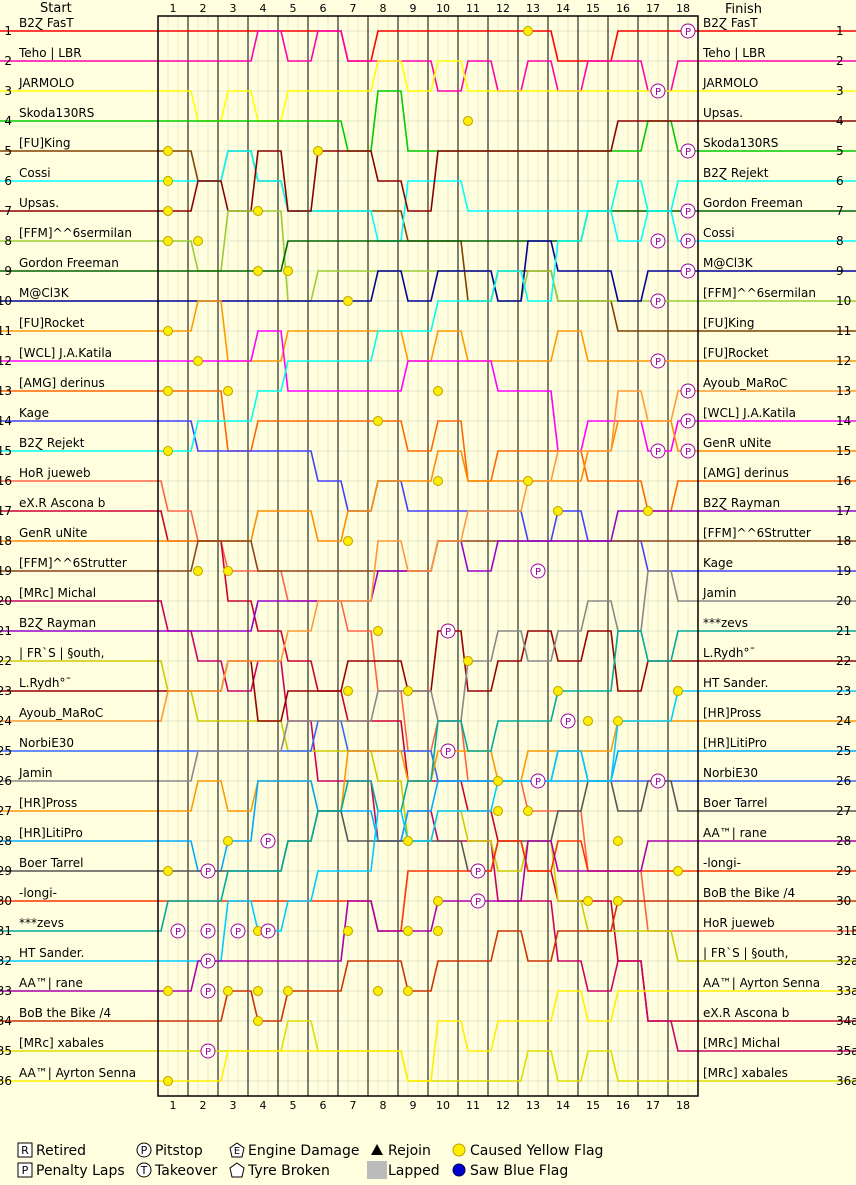  What do you see at coordinates (843, 691) in the screenshot?
I see `finish-rank: 23` at bounding box center [843, 691].